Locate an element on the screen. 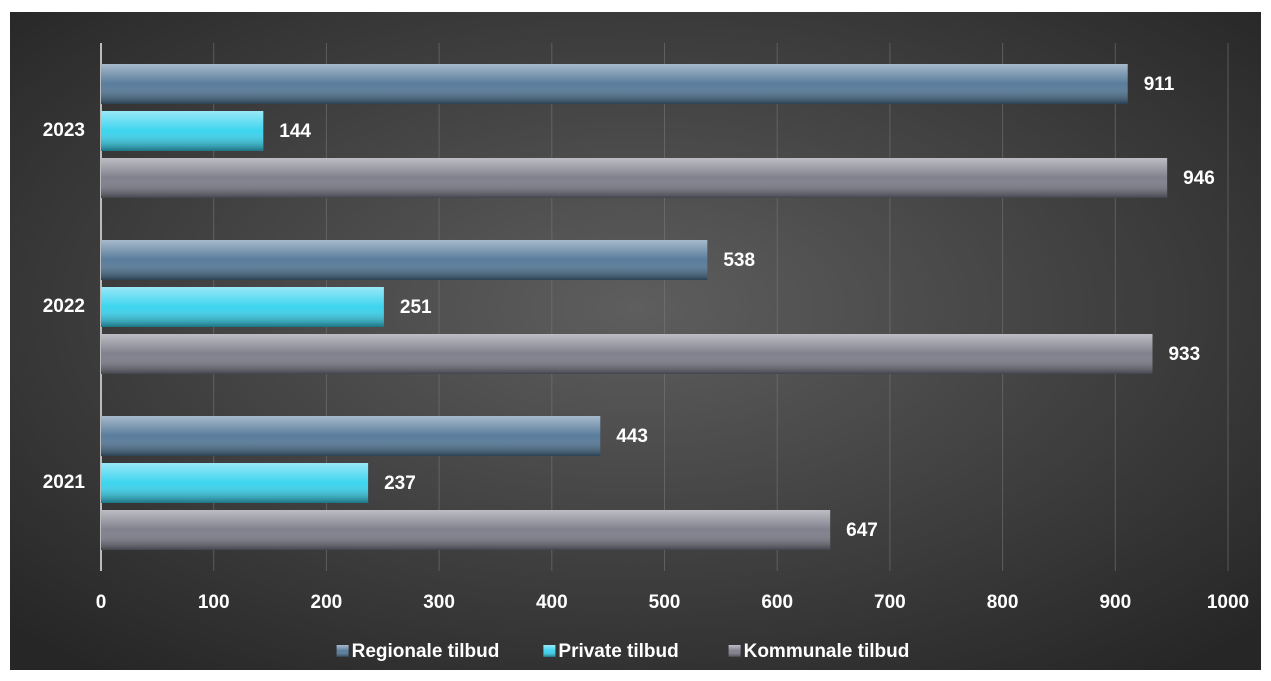 Image resolution: width=1271 pixels, height=681 pixels. data-label: 911 is located at coordinates (1159, 84).